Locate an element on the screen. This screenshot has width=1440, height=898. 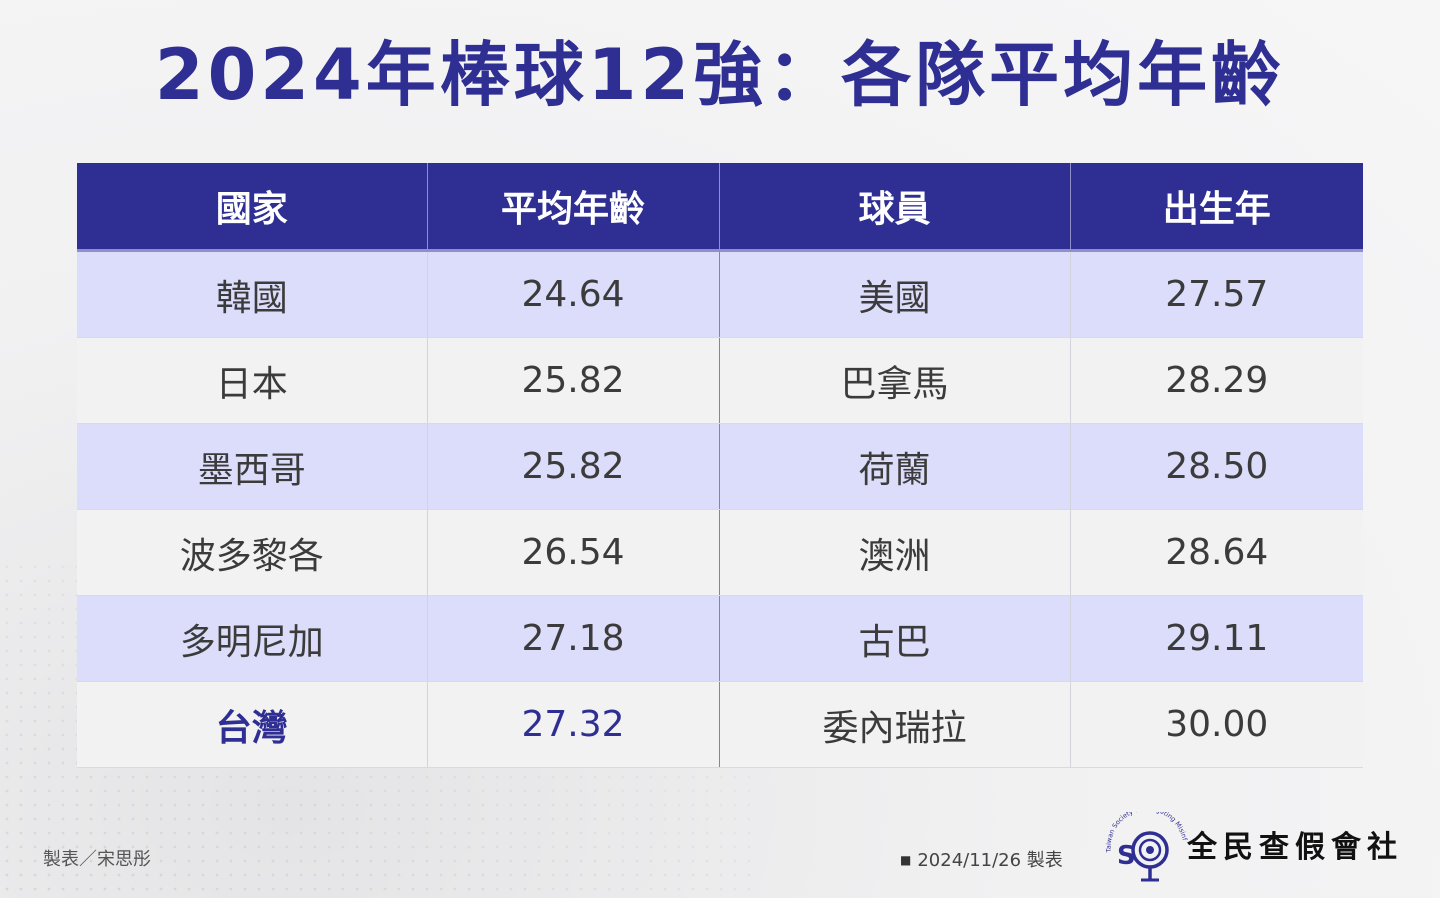
table-cell: 多明尼加 is located at coordinates (252, 638).